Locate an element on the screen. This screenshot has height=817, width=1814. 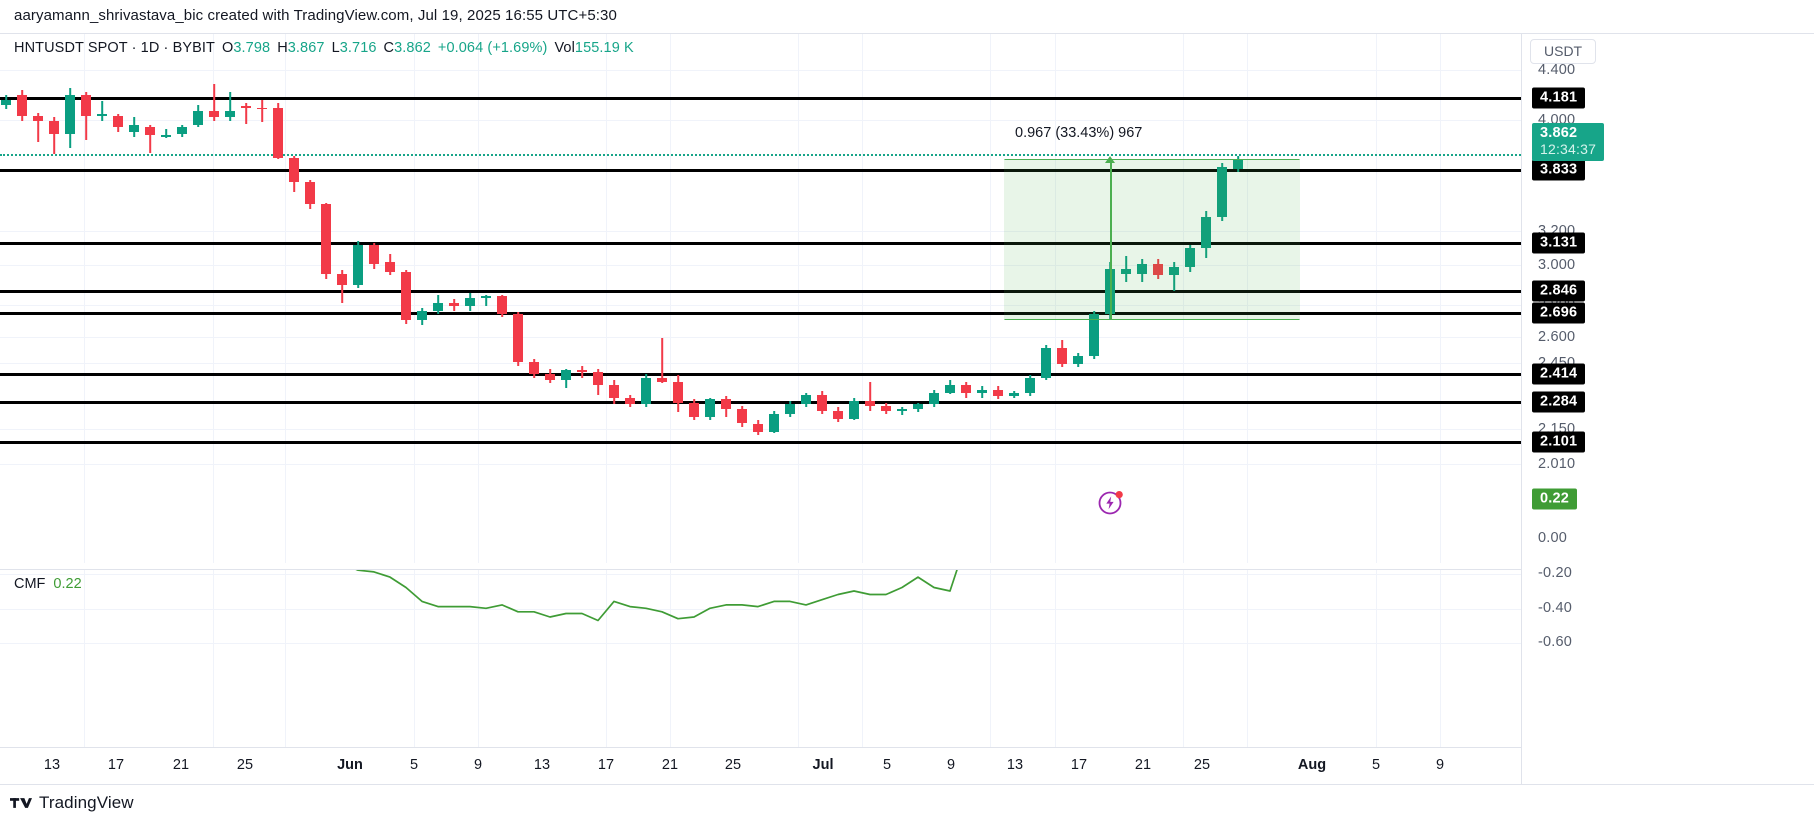
legend-close-label: C is located at coordinates (389, 48).